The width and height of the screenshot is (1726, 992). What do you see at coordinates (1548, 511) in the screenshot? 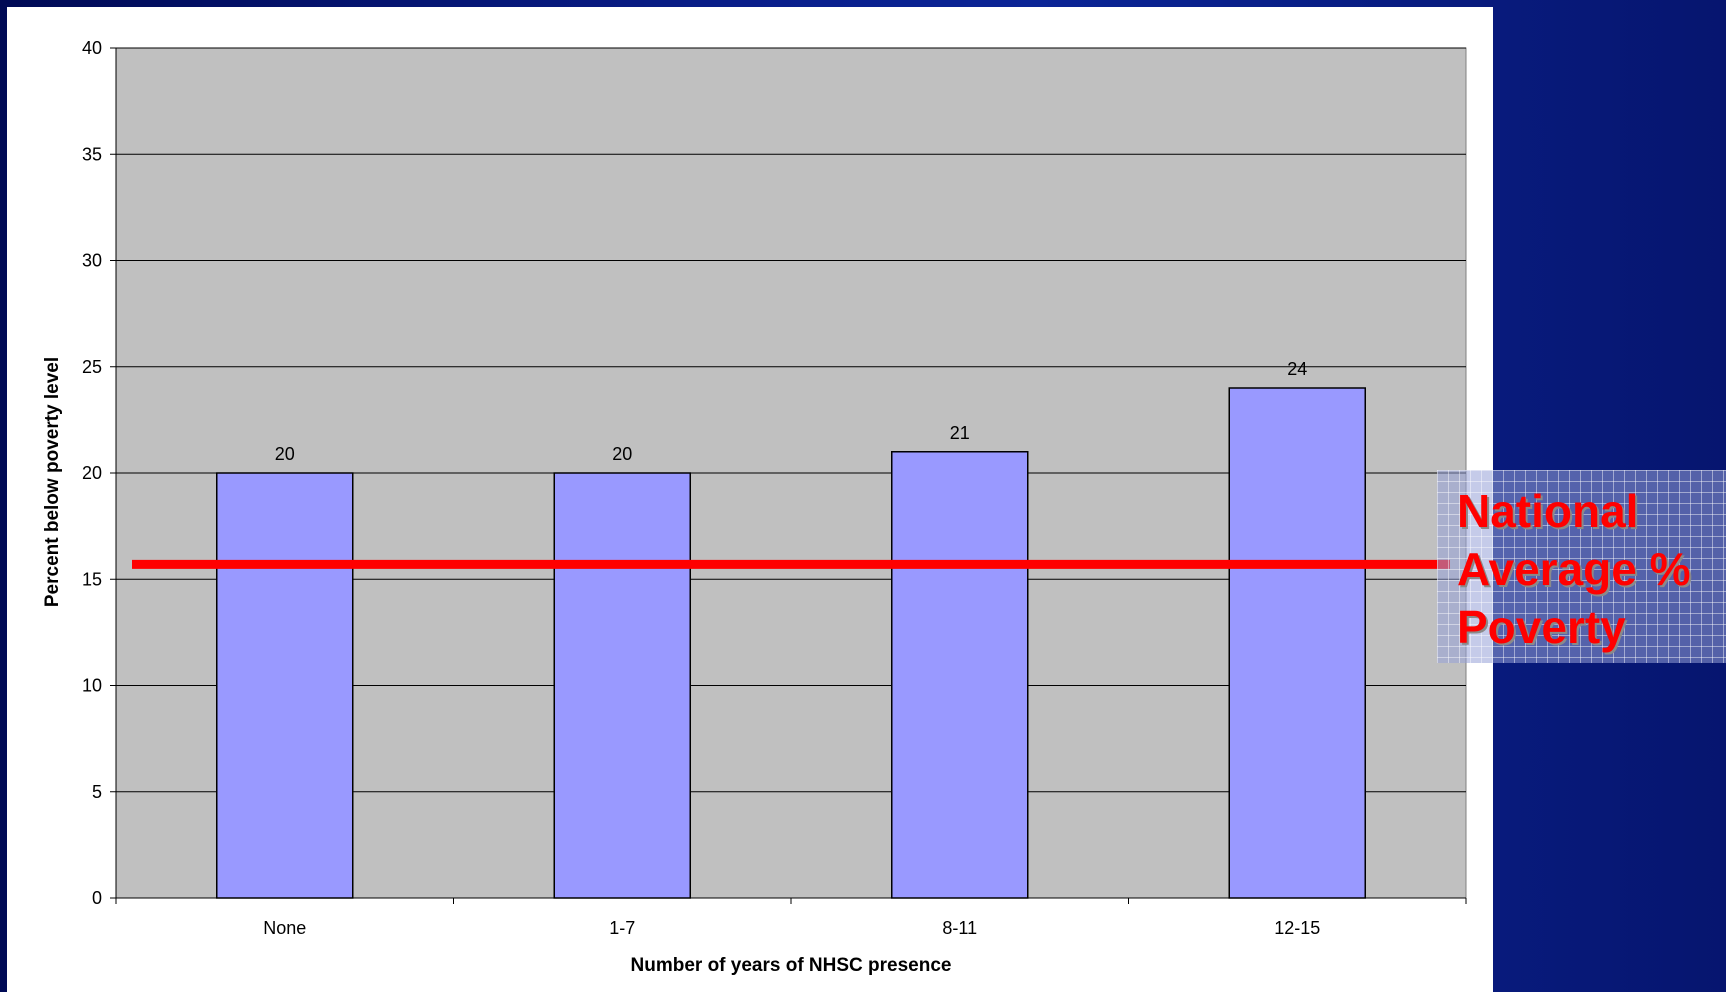
I see `national-average-label-line-1: National` at bounding box center [1548, 511].